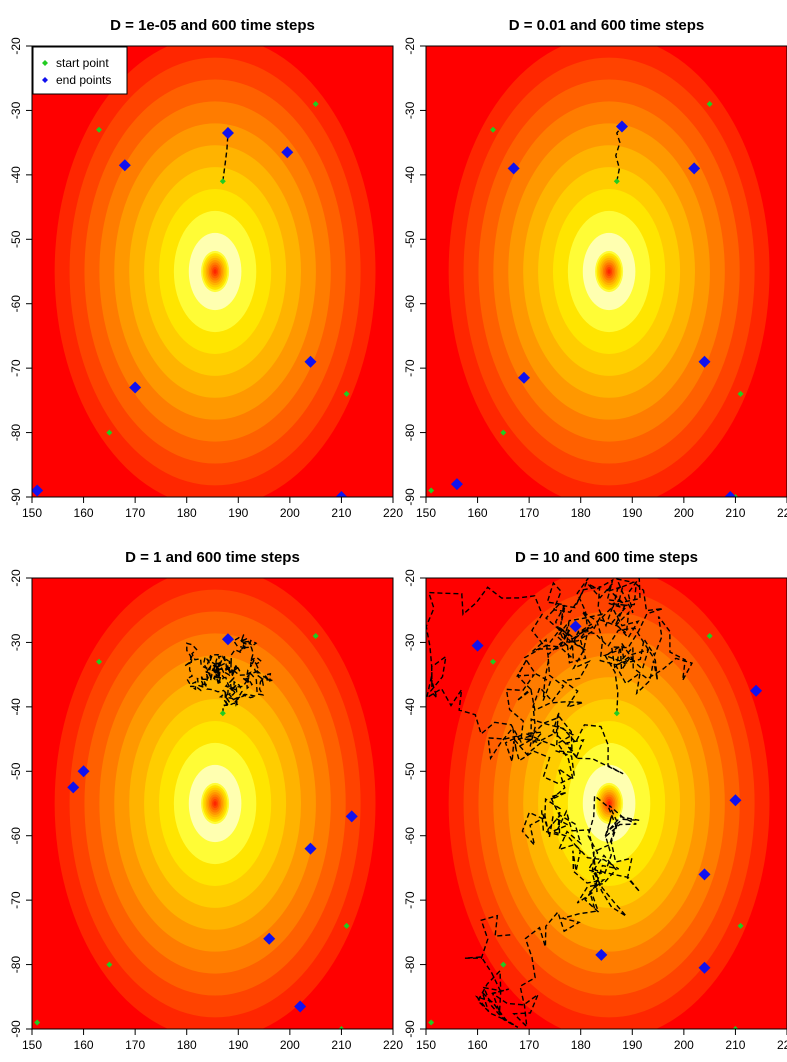 The height and width of the screenshot is (1062, 787). What do you see at coordinates (82, 63) in the screenshot?
I see `legend-start-label: start point` at bounding box center [82, 63].